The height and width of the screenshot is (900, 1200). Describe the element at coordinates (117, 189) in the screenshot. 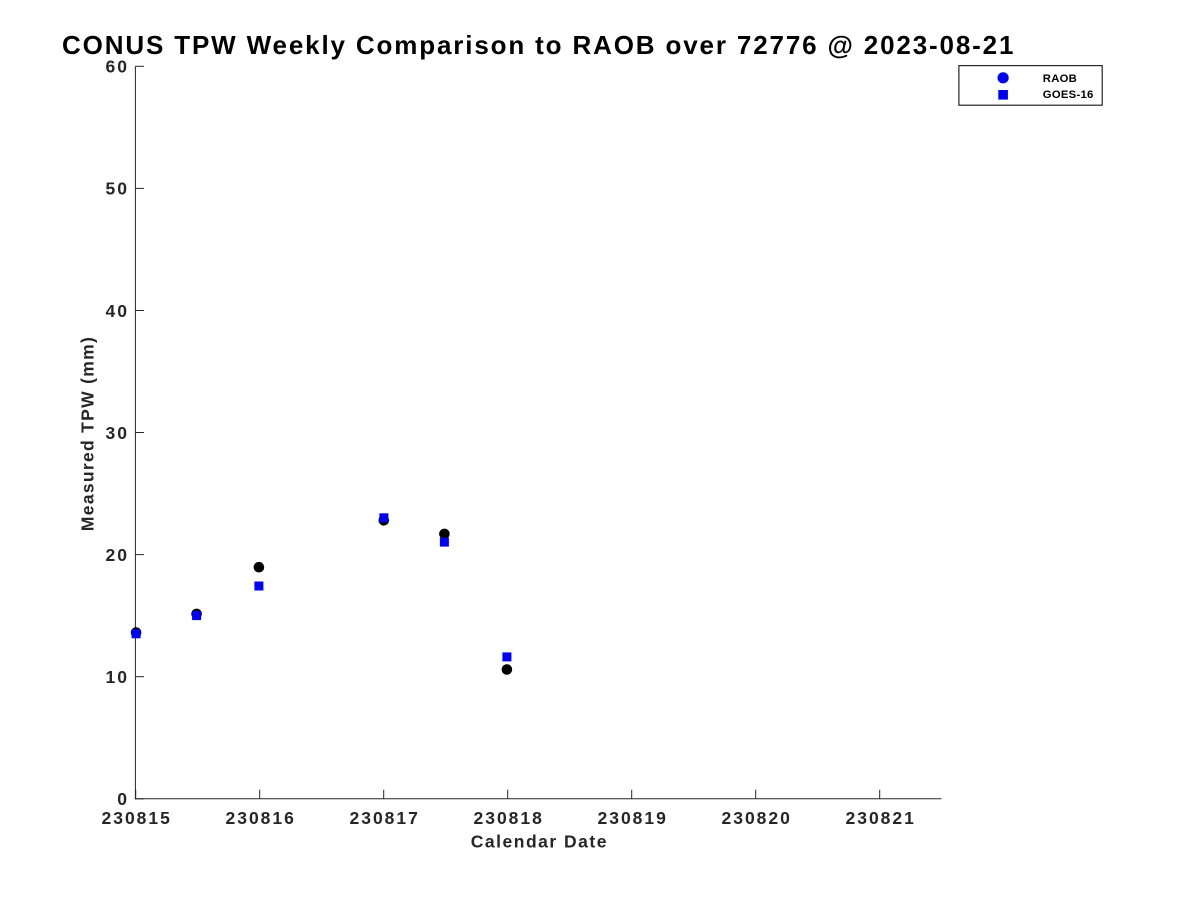

I see `svg-text: 50` at that location.